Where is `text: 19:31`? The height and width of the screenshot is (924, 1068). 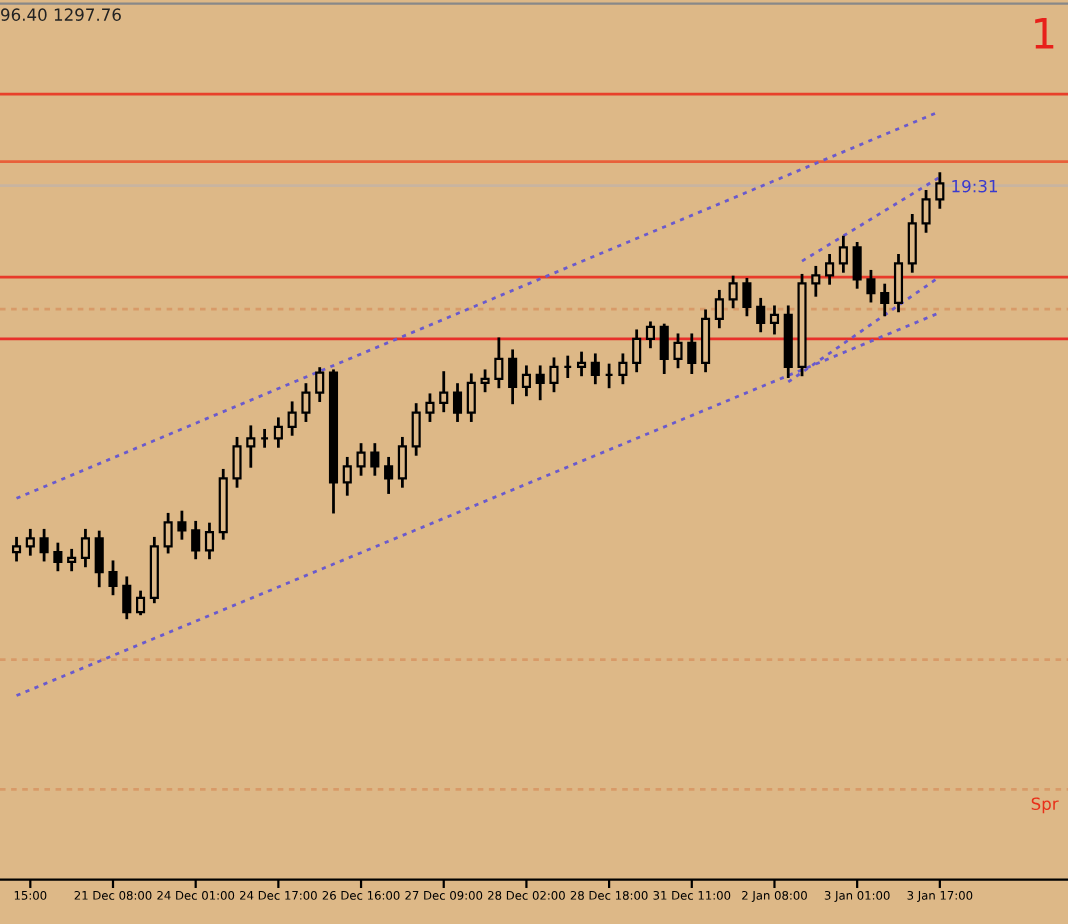 text: 19:31 is located at coordinates (975, 186).